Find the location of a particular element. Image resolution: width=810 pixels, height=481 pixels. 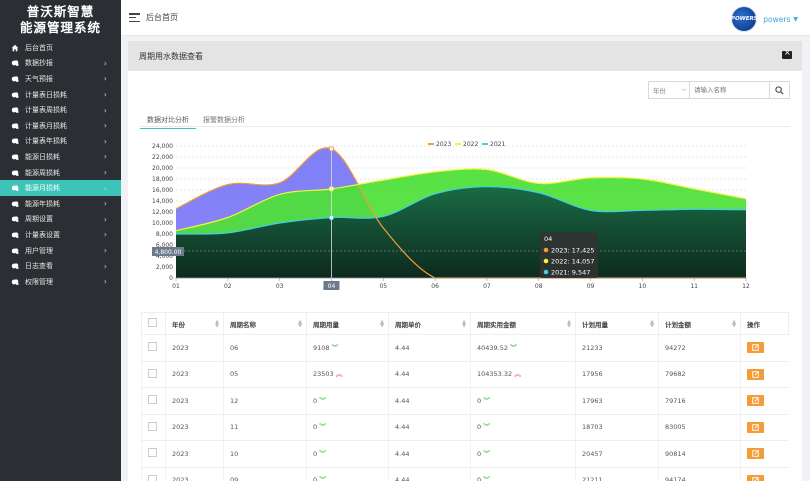

select-all-header is located at coordinates (153, 323).